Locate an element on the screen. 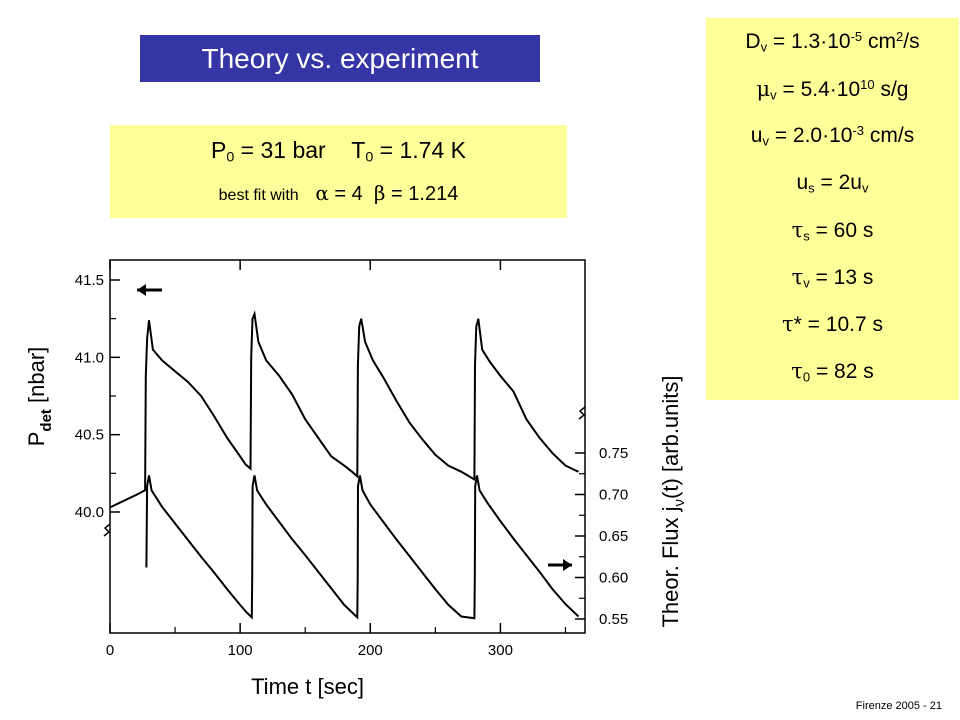 The width and height of the screenshot is (960, 720). y-tick-label: 40.0 is located at coordinates (89, 512).